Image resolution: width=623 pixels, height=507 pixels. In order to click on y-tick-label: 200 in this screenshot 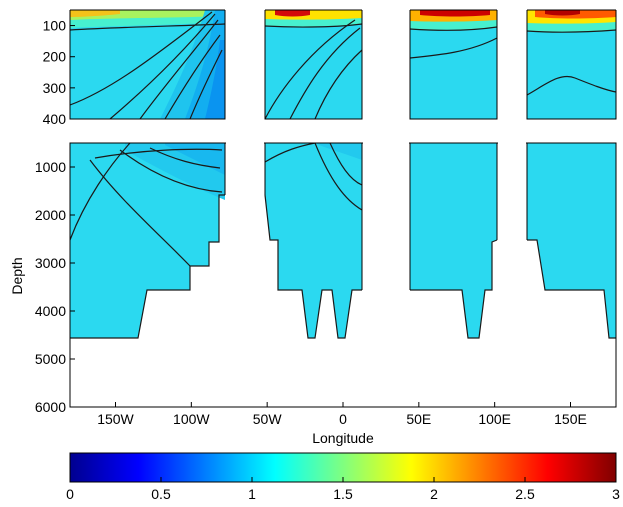, I will do `click(55, 57)`.